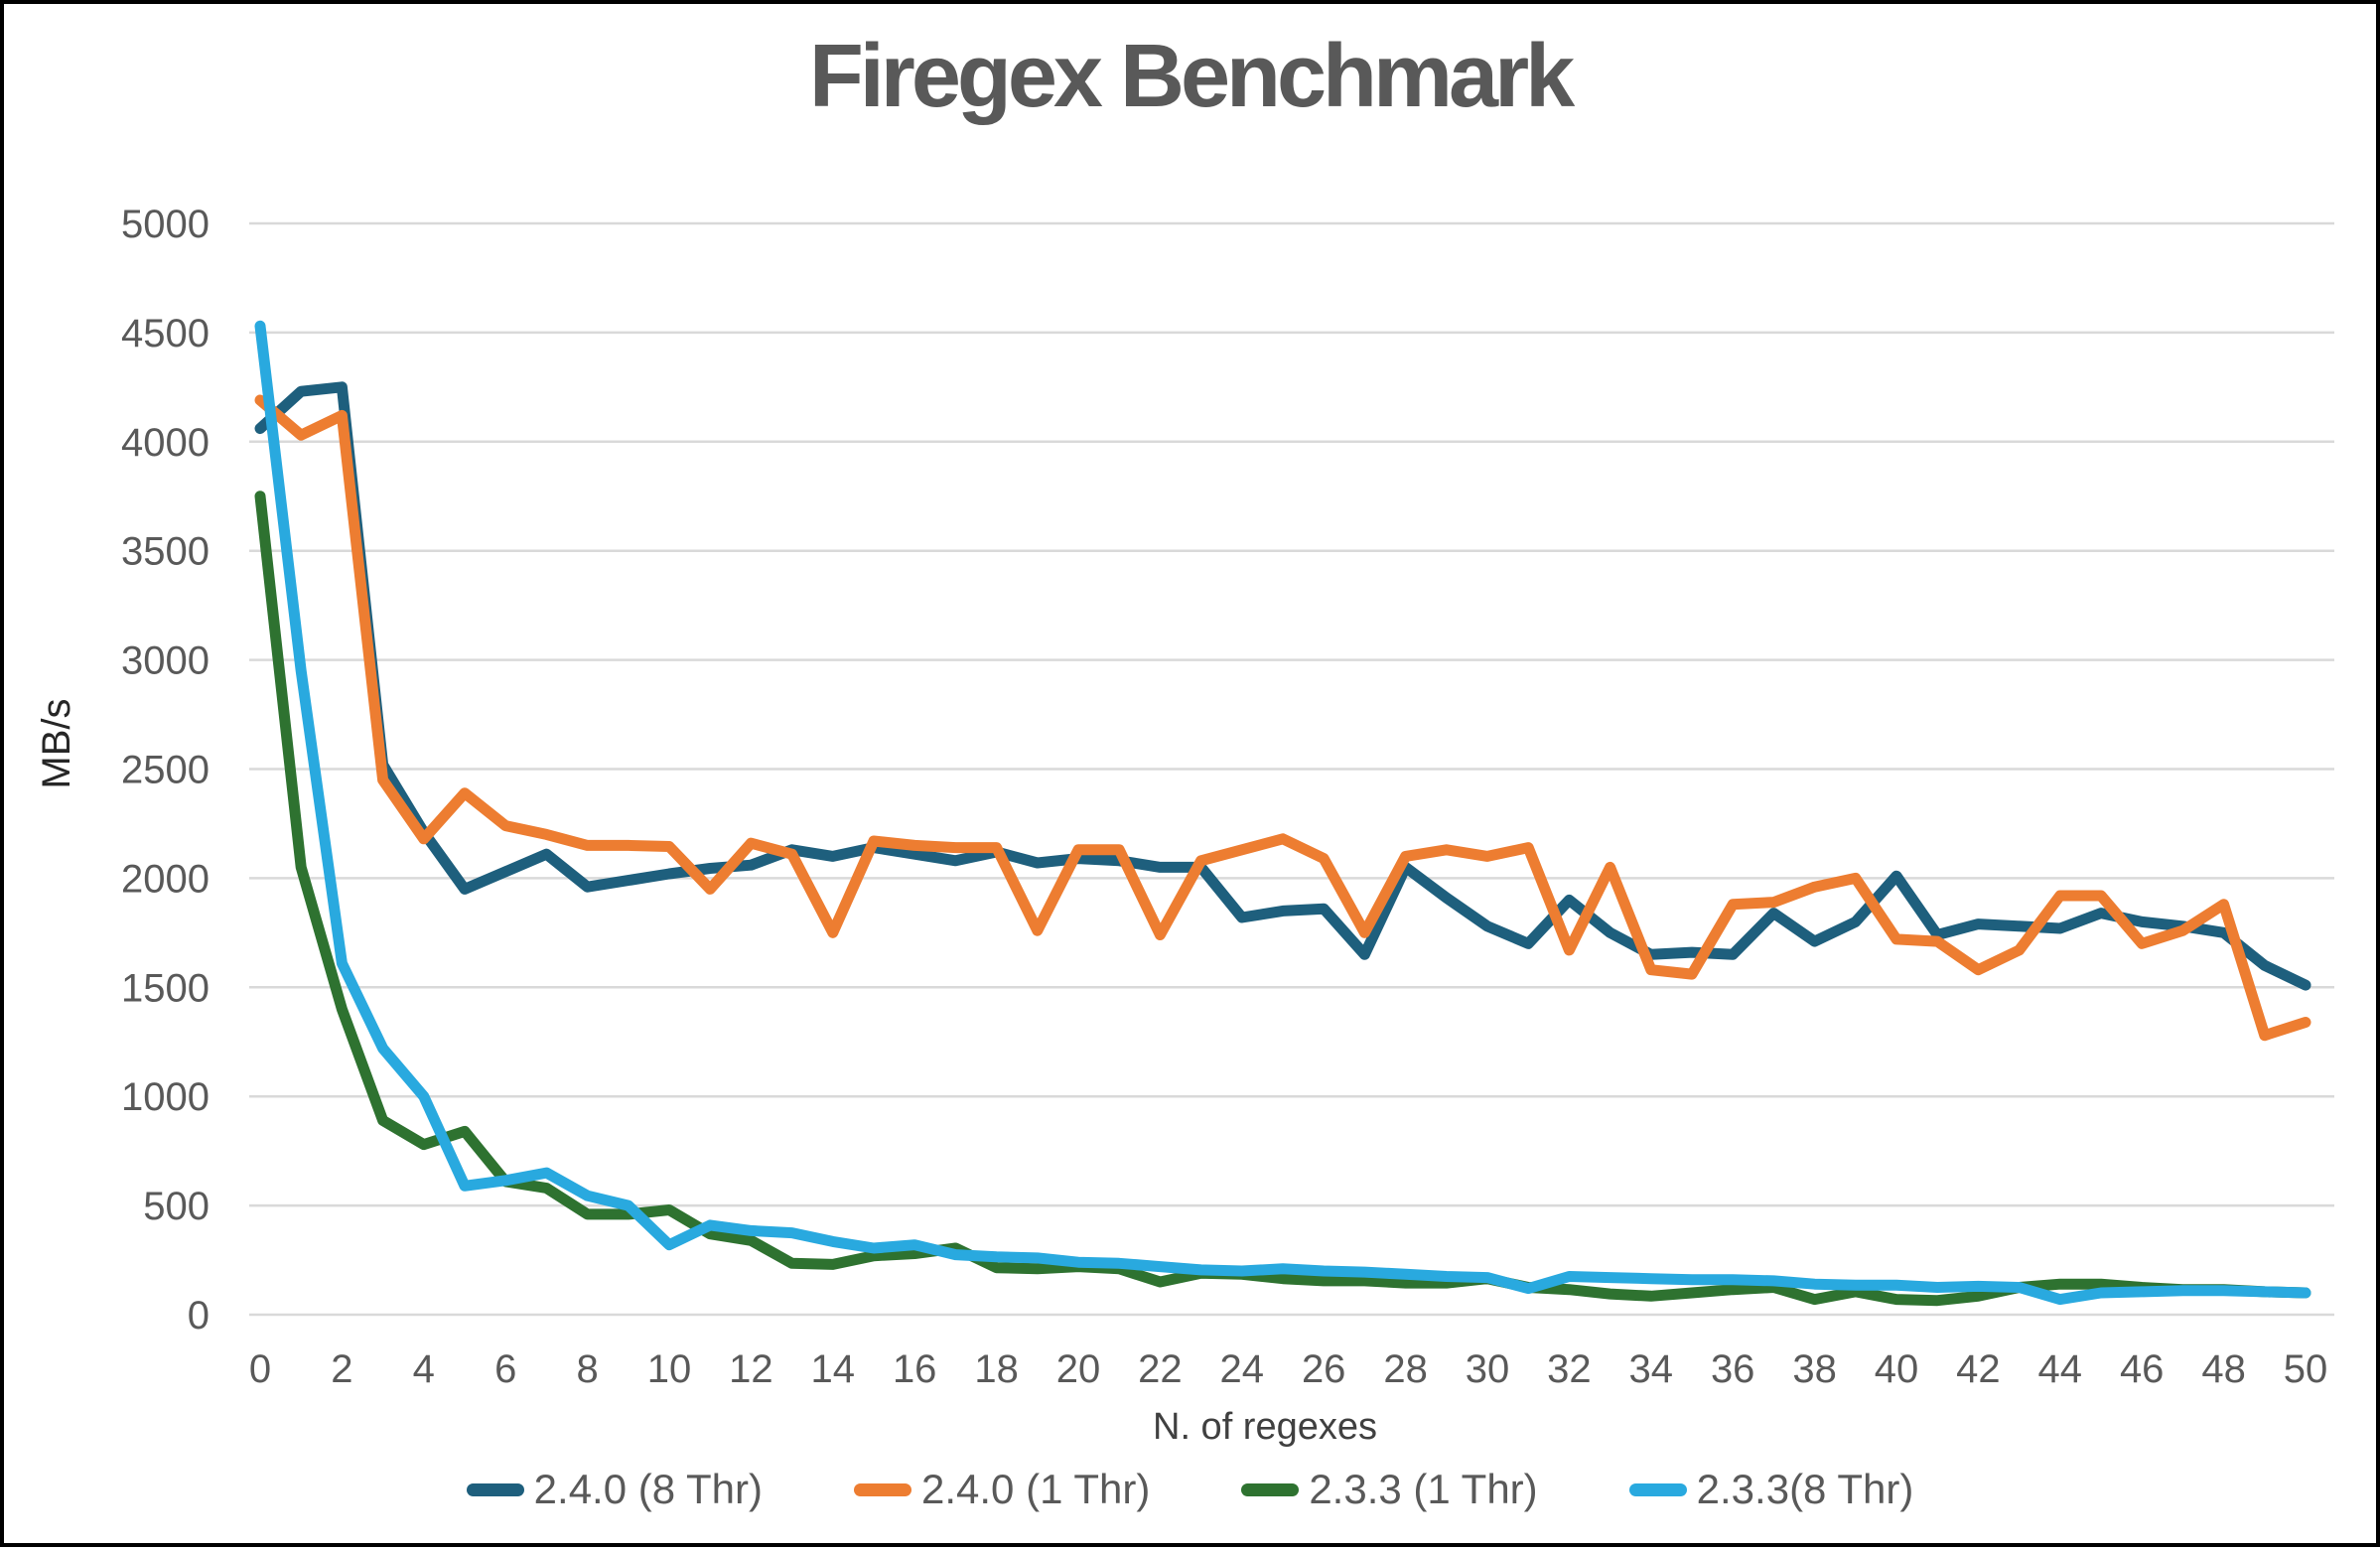 The image size is (2380, 1551). What do you see at coordinates (1488, 1369) in the screenshot?
I see `x-tick-label: 30` at bounding box center [1488, 1369].